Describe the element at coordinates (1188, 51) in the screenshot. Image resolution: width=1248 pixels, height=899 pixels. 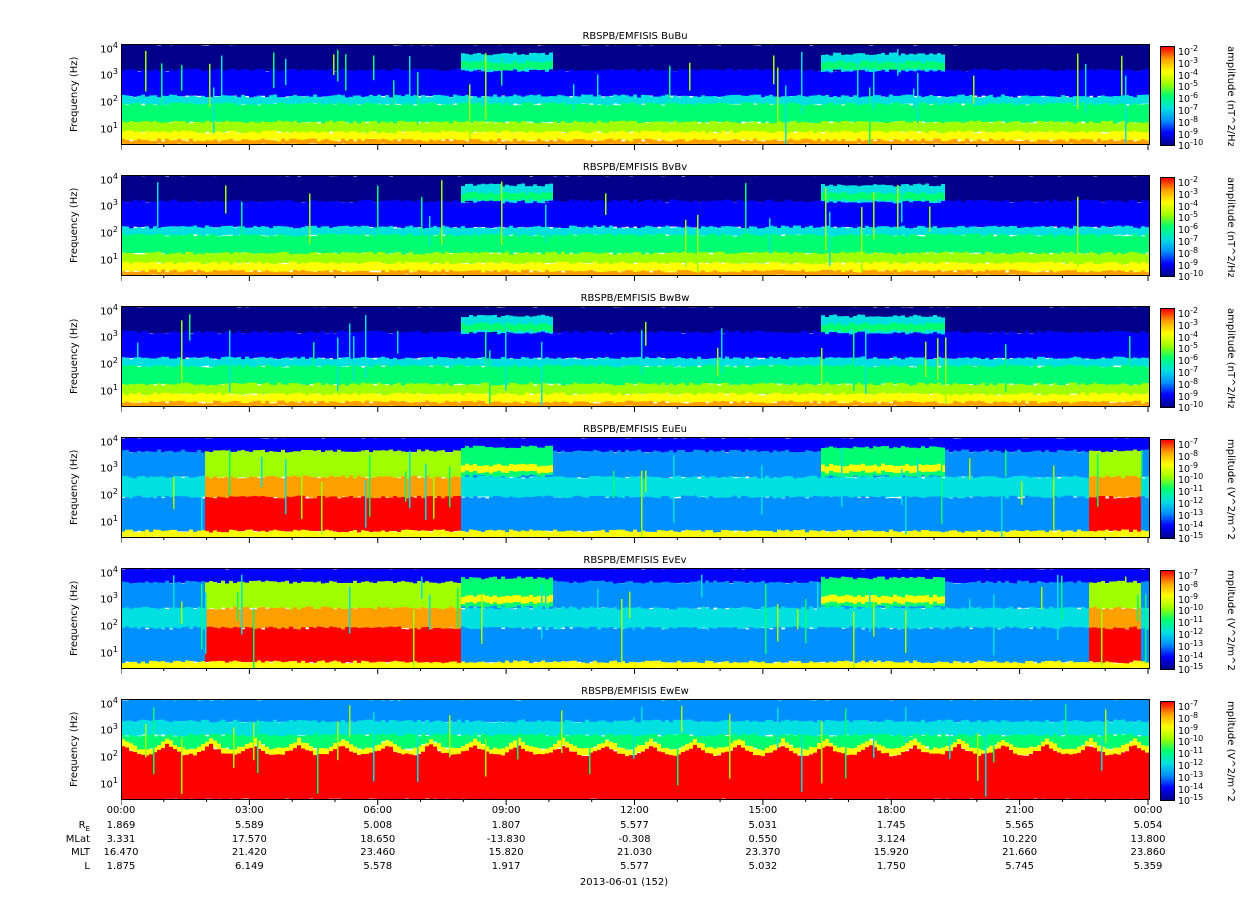
I see `colorbar-tick-label: 10-2` at that location.